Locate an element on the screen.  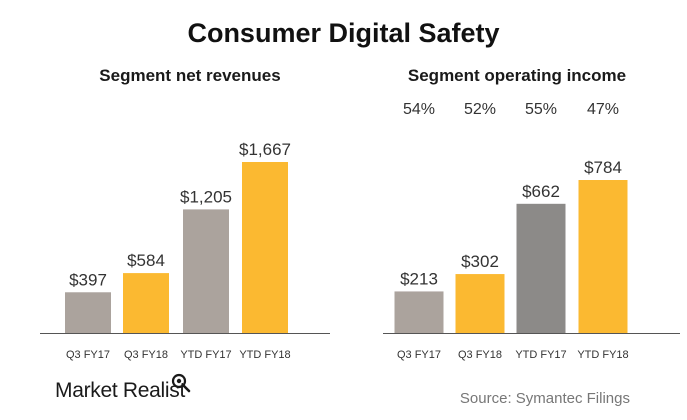
chart-title: Consumer Digital Safety is located at coordinates (343, 33).